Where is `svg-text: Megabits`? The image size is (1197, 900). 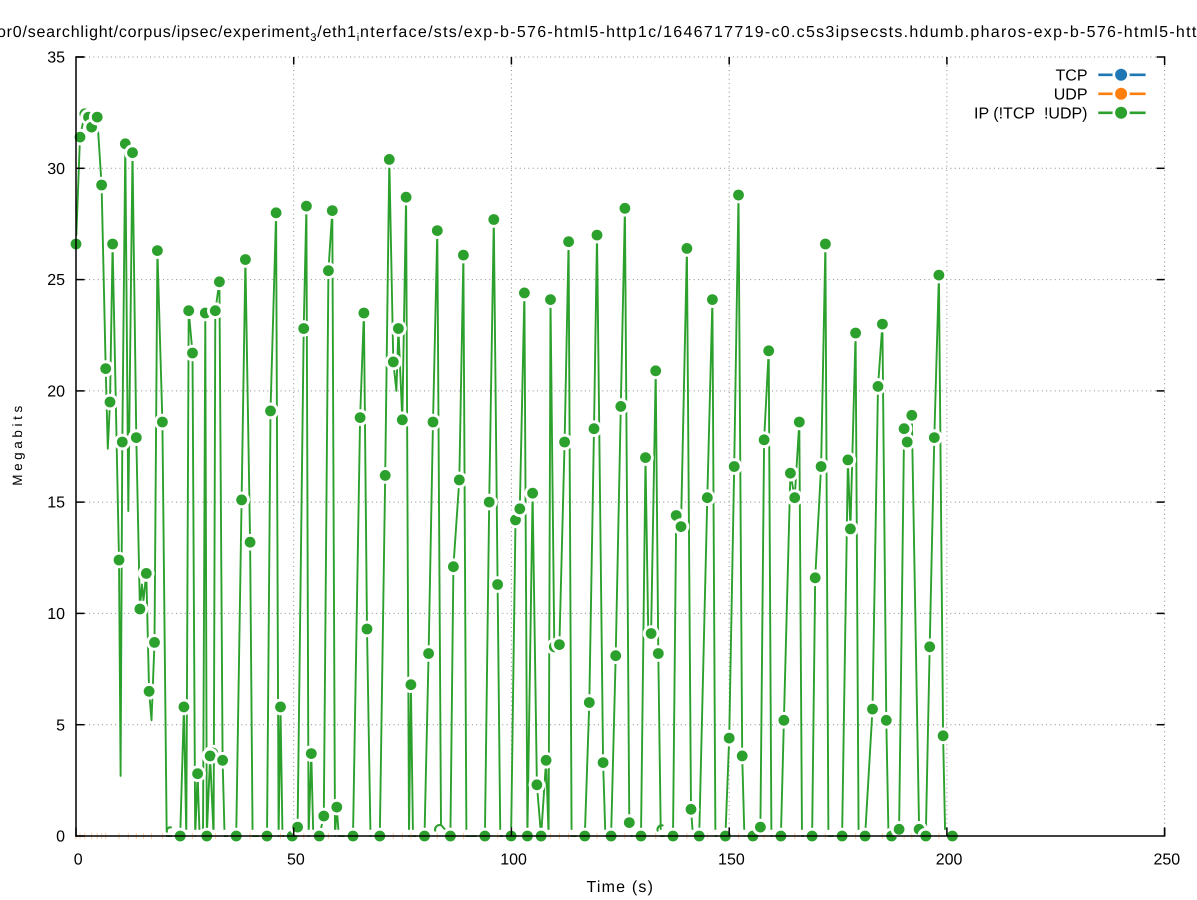
svg-text: Megabits is located at coordinates (17, 444).